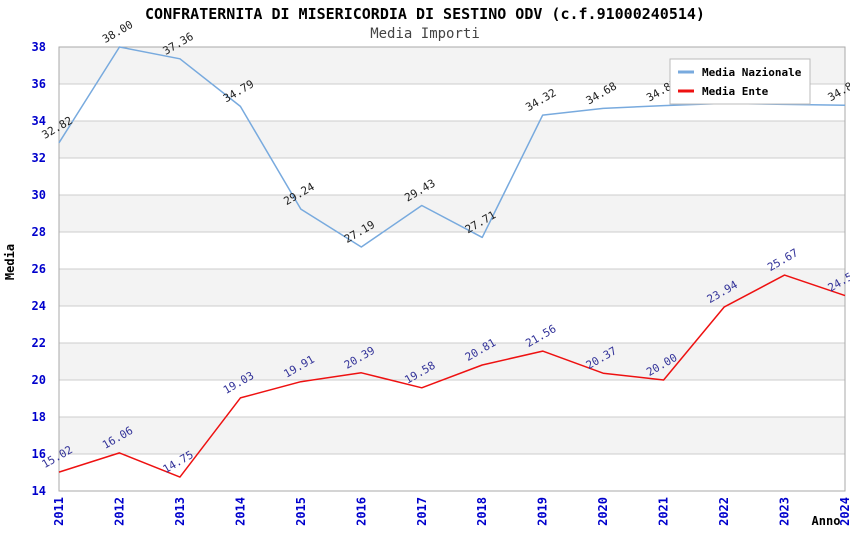 The height and width of the screenshot is (550, 850). Describe the element at coordinates (39, 417) in the screenshot. I see `y-tick-label: 18` at that location.